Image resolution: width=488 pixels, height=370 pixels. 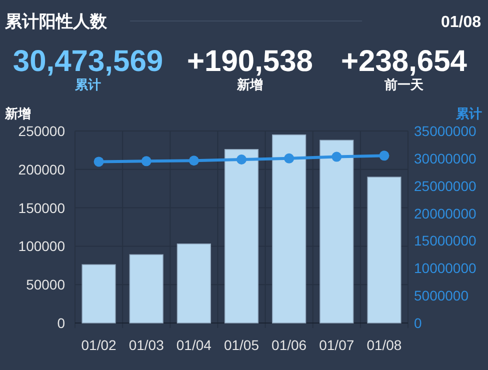 What do you see at coordinates (242, 345) in the screenshot?
I see `x-tick-label: 01/05` at bounding box center [242, 345].